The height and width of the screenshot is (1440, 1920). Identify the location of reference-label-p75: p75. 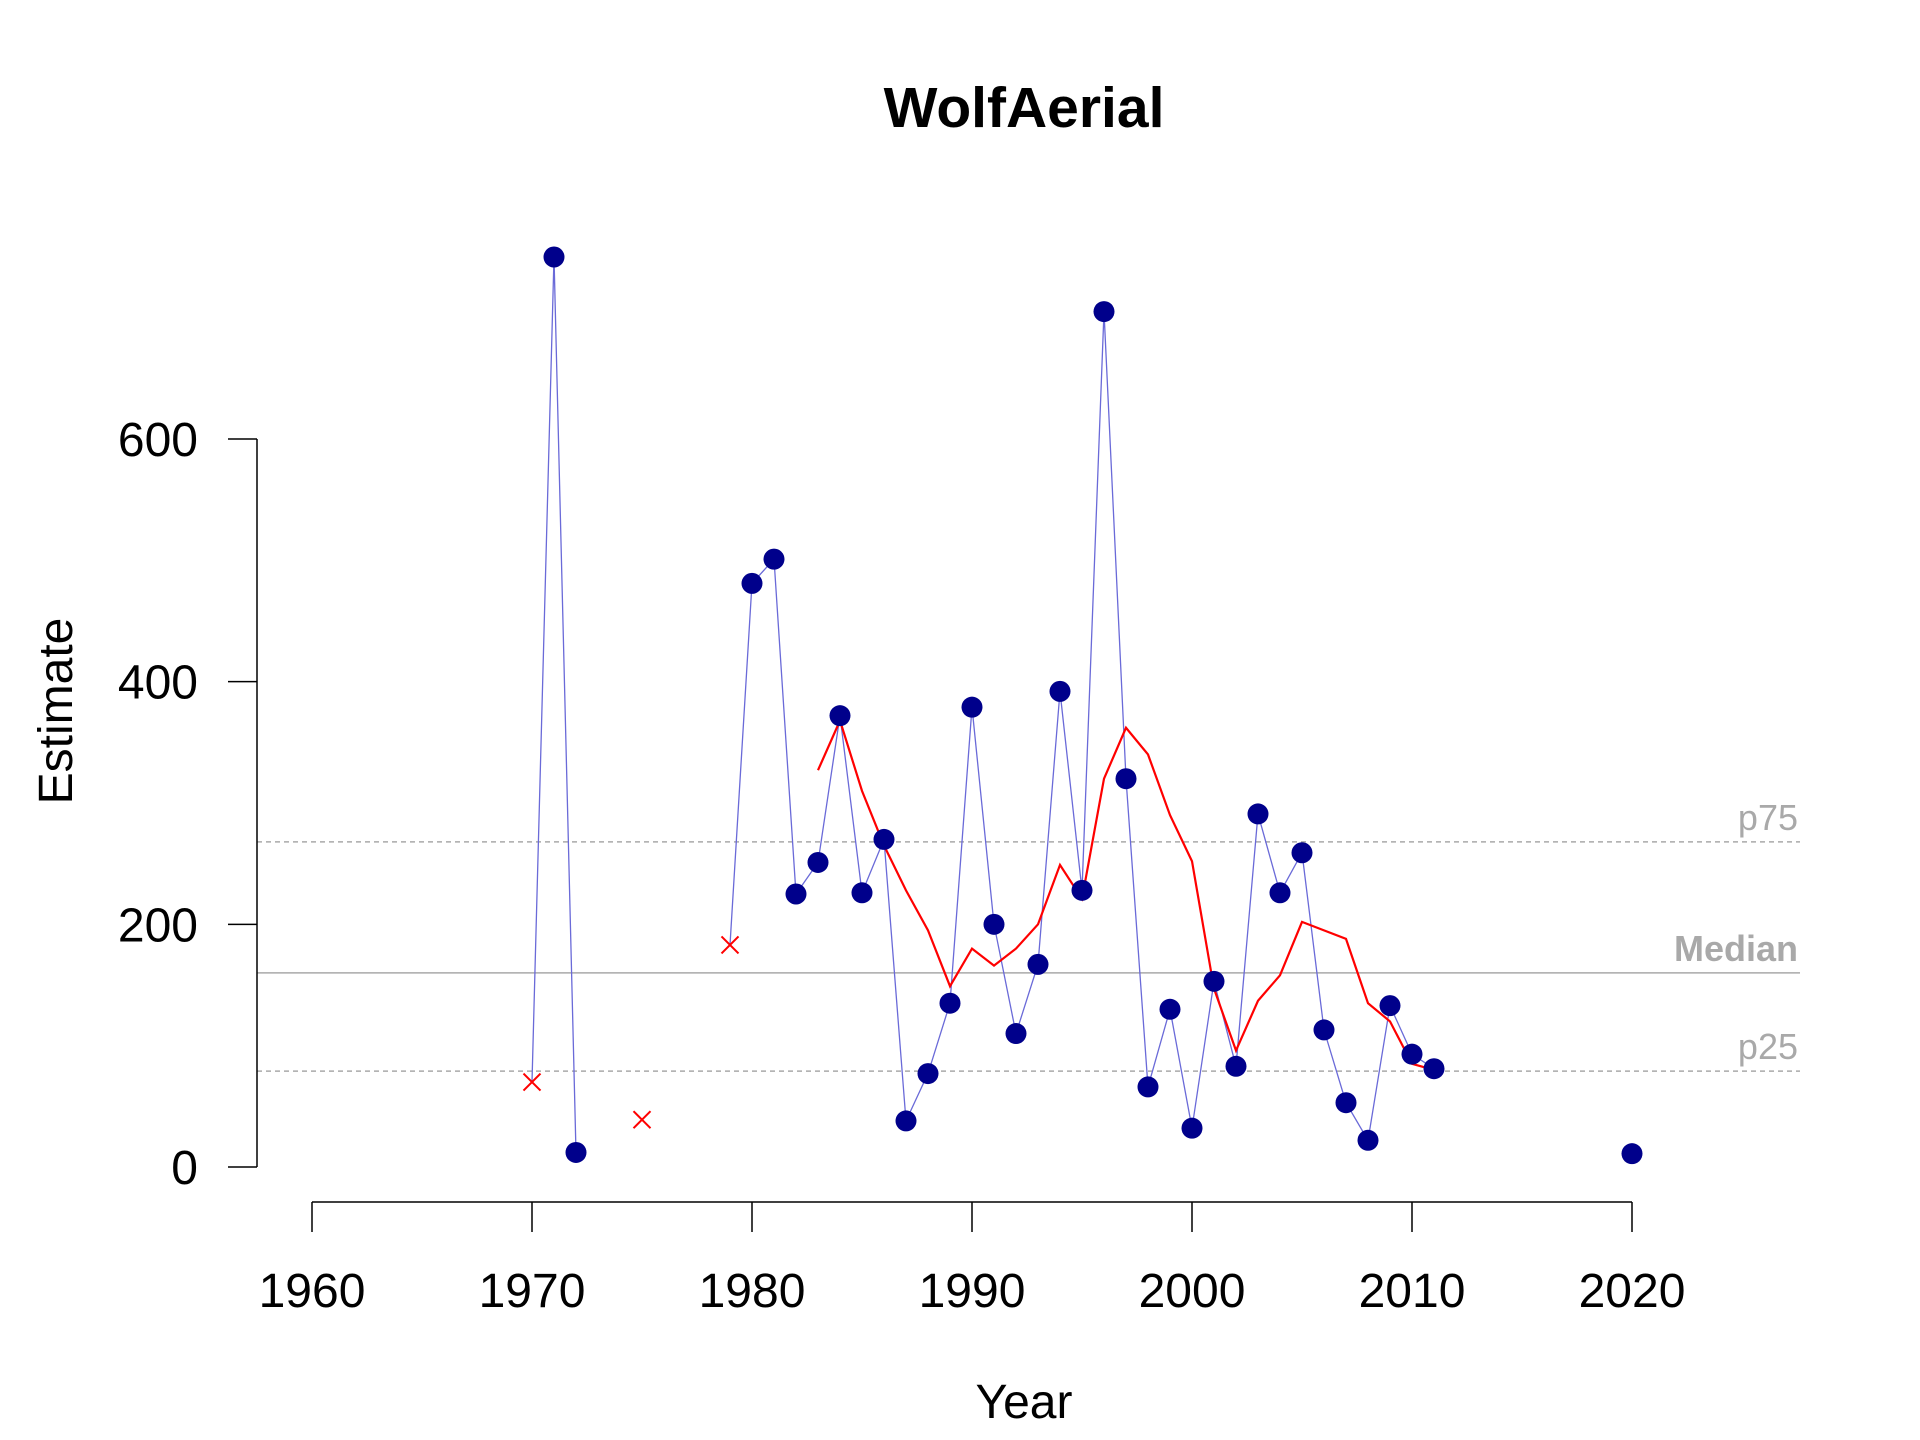
(1768, 817).